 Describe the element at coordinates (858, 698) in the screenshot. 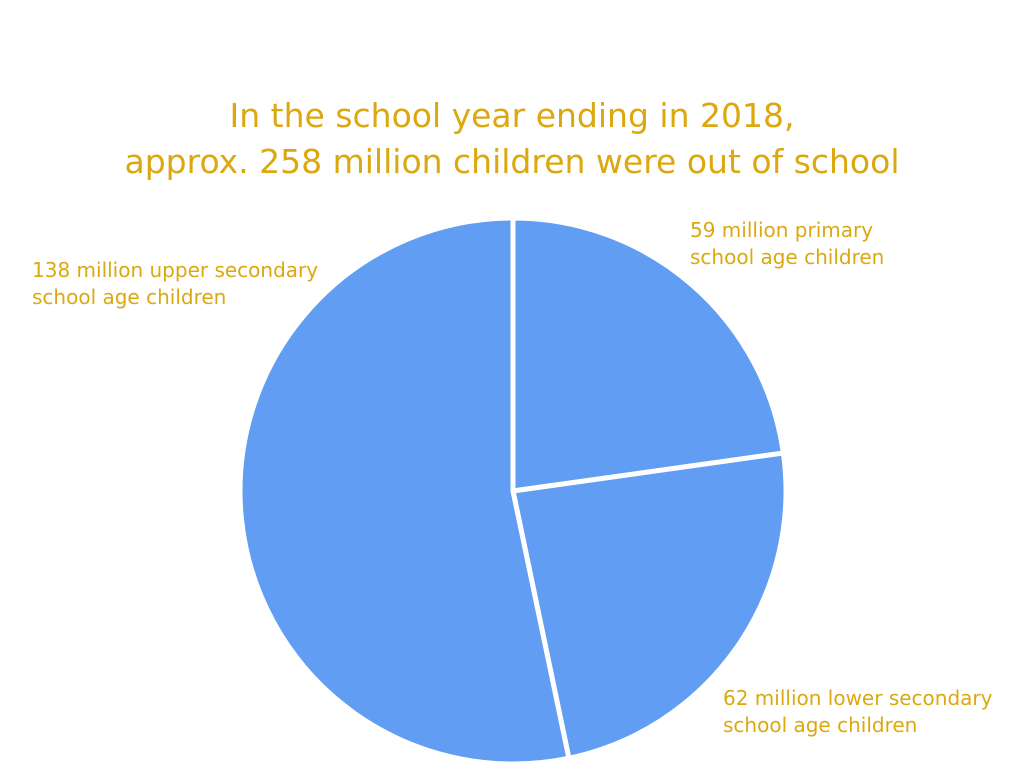

I see `slice-label-lower-secondary-line-1: 62 million lower secondary` at that location.